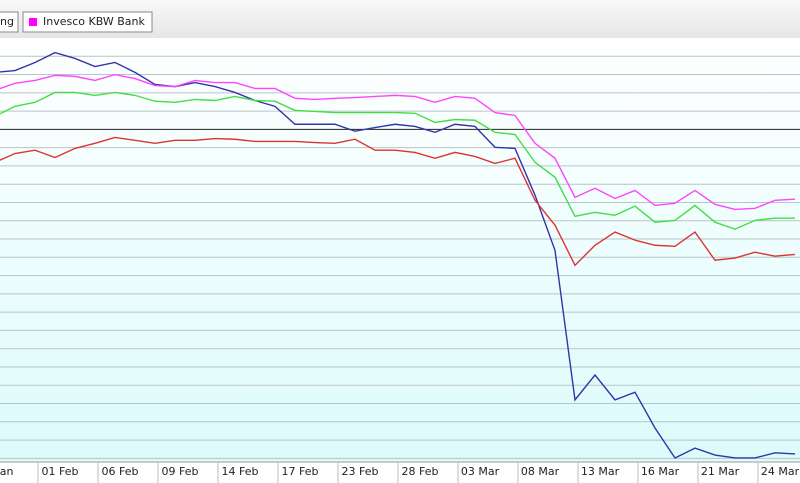 The image size is (800, 483). What do you see at coordinates (33, 22) in the screenshot?
I see `legend-swatch` at bounding box center [33, 22].